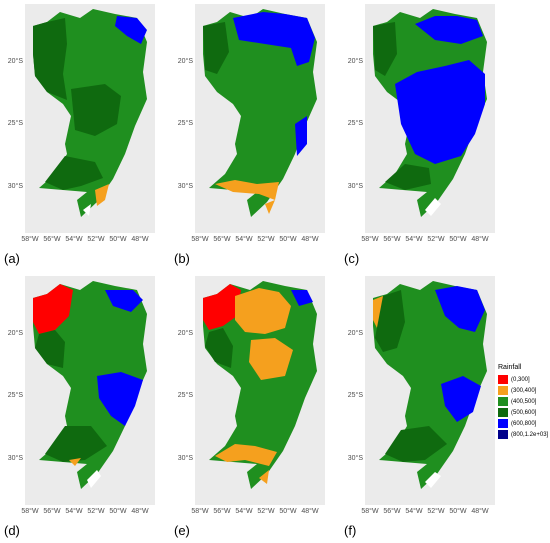 The image size is (550, 543). I want to click on panel-label: (f), so click(350, 530).